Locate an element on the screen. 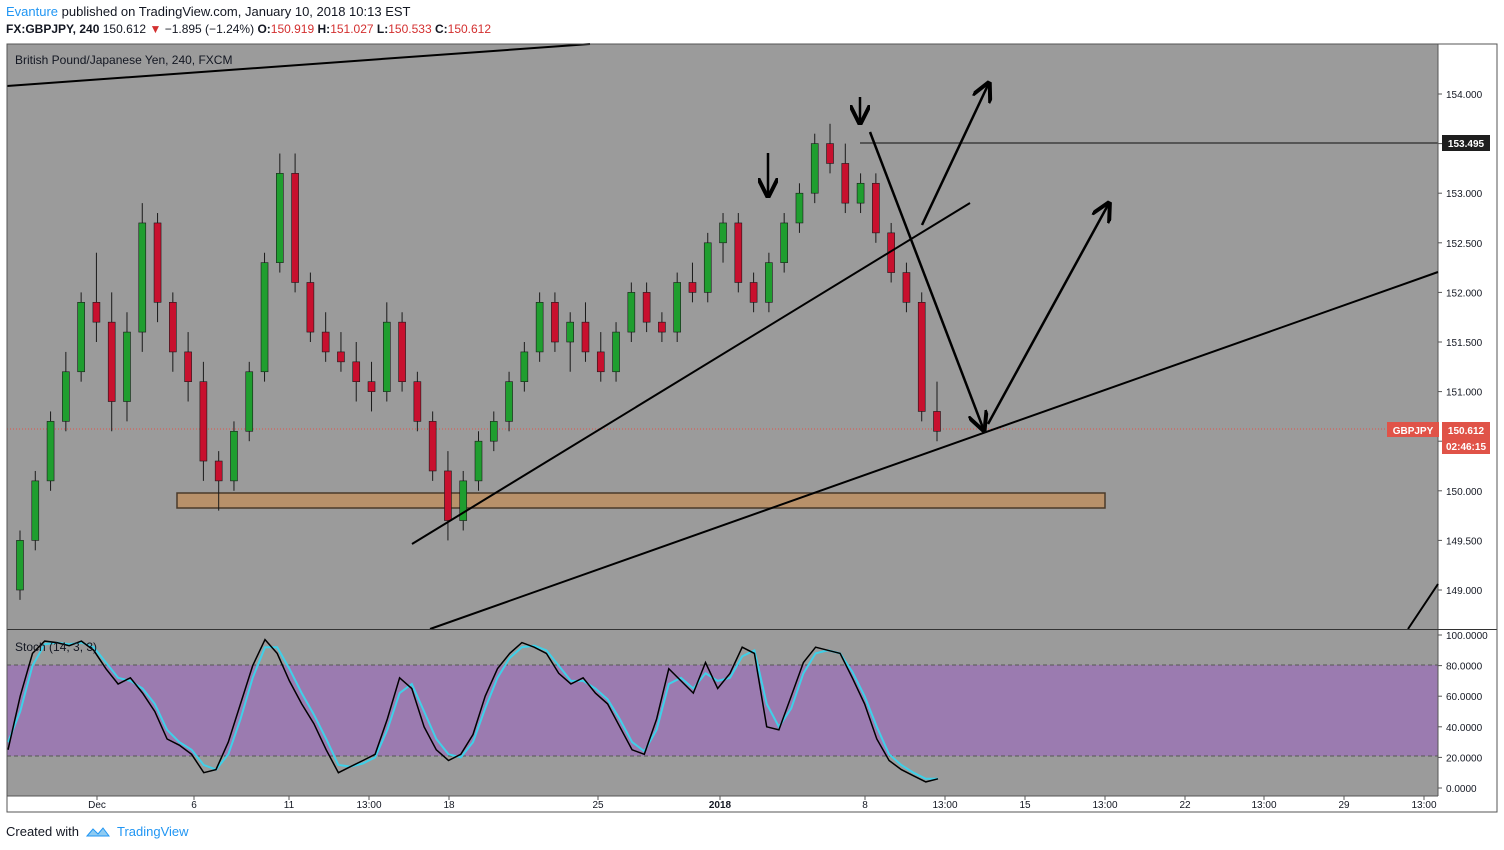 This screenshot has height=850, width=1504. price-tick-label: 149.500 is located at coordinates (1464, 541).